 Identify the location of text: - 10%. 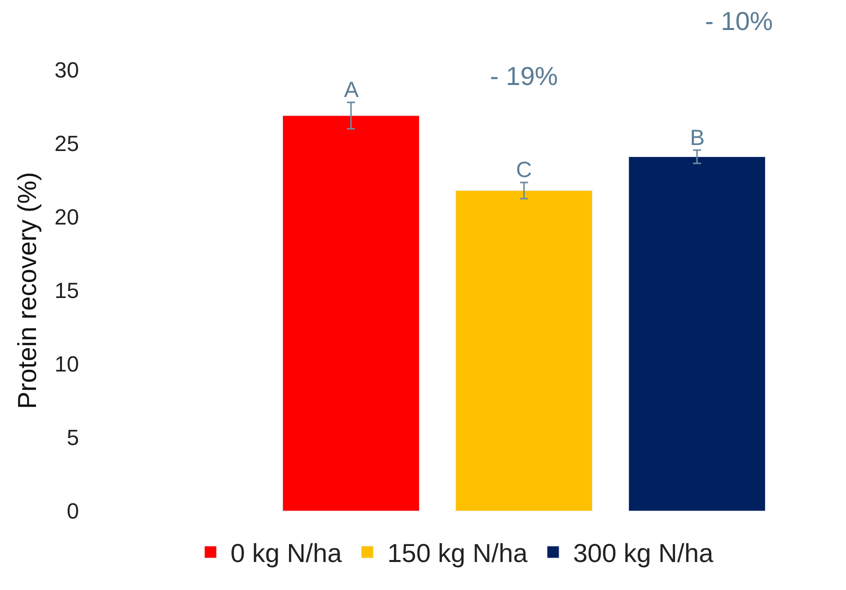
(739, 21).